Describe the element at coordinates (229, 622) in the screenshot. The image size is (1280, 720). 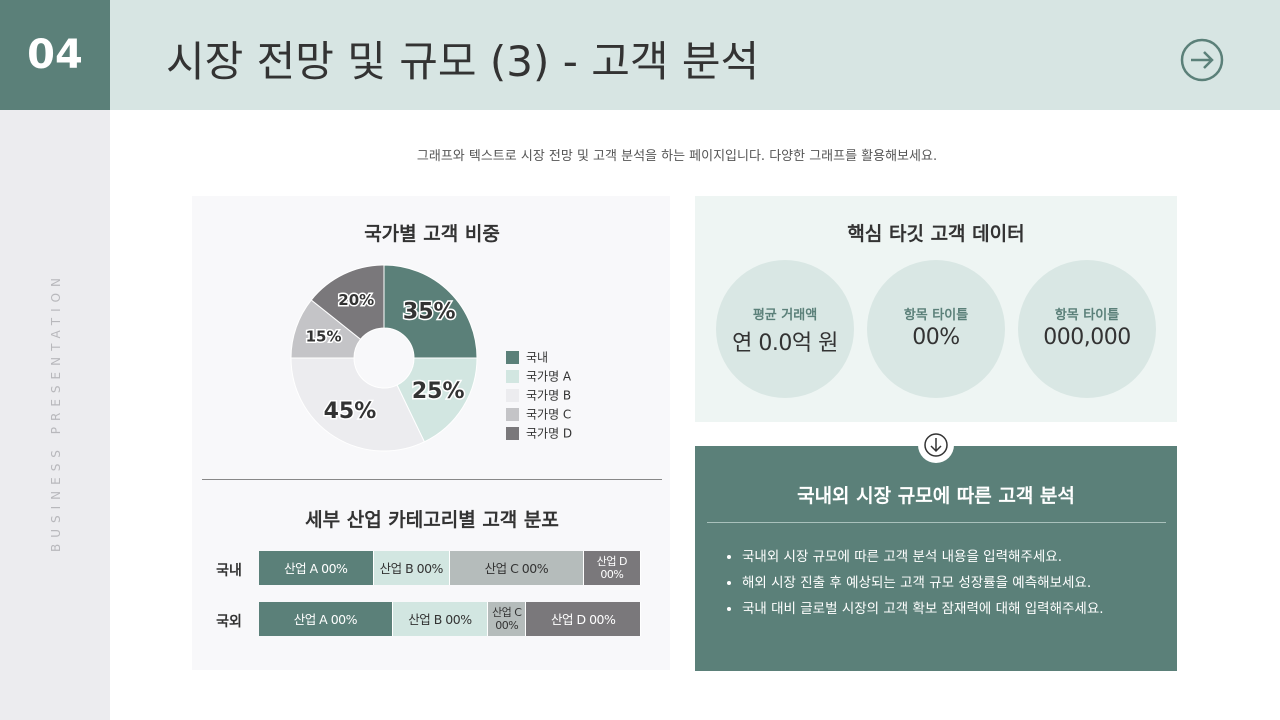
I see `row-label: 국외` at that location.